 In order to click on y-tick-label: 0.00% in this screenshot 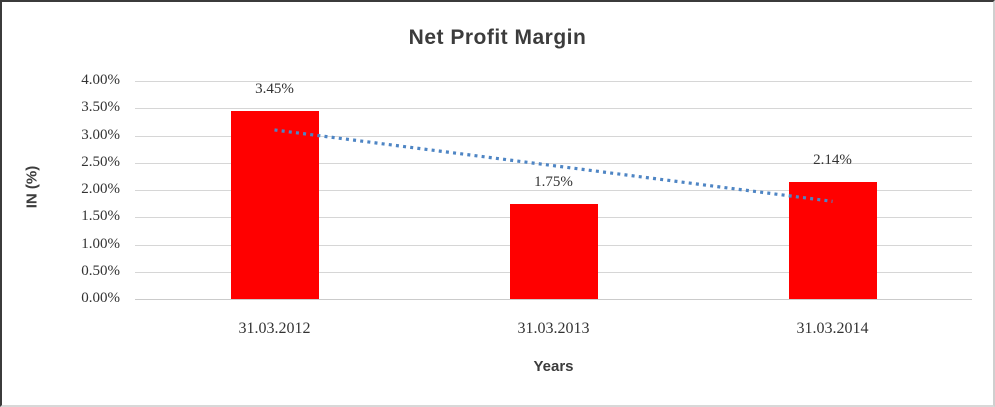, I will do `click(100, 298)`.